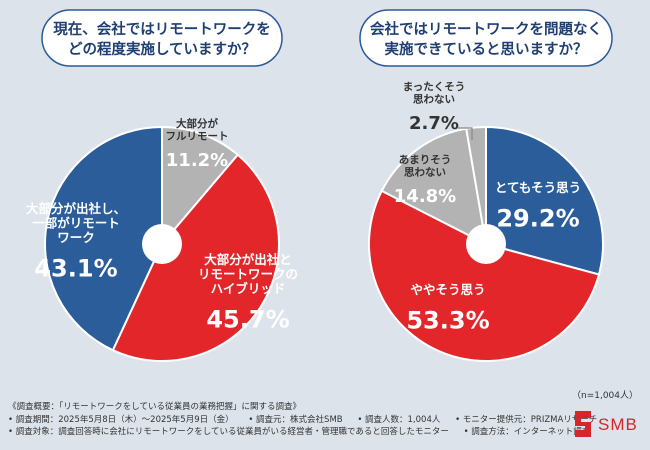 The width and height of the screenshot is (650, 450). Describe the element at coordinates (76, 208) in the screenshot. I see `slice-label: 大部分が出社し、` at that location.